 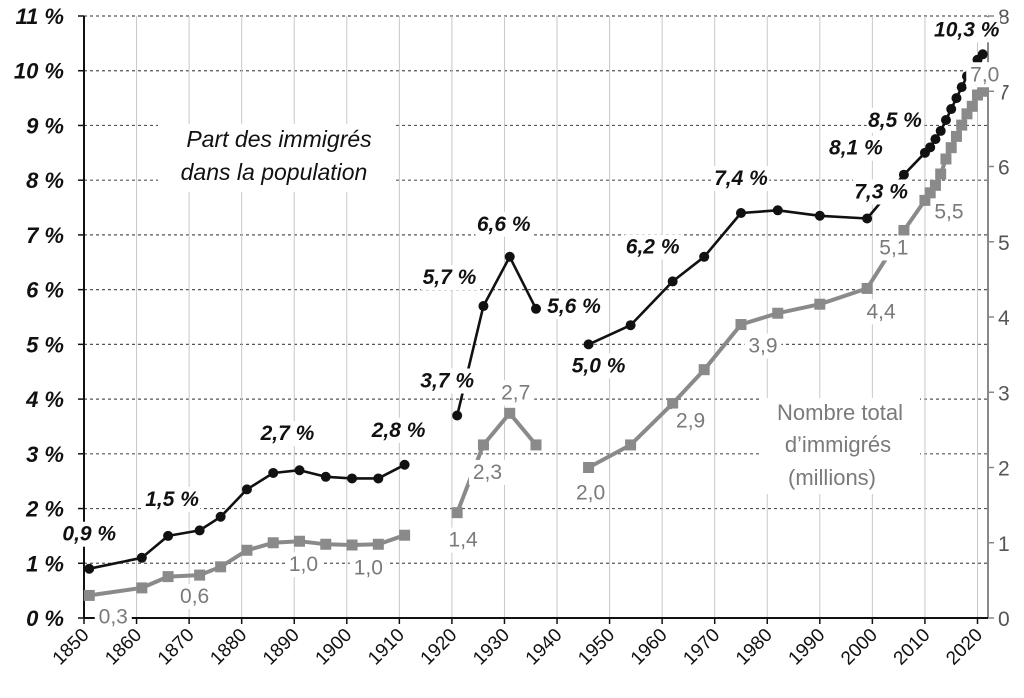 I want to click on x-tick-label: 1910, so click(x=386, y=647).